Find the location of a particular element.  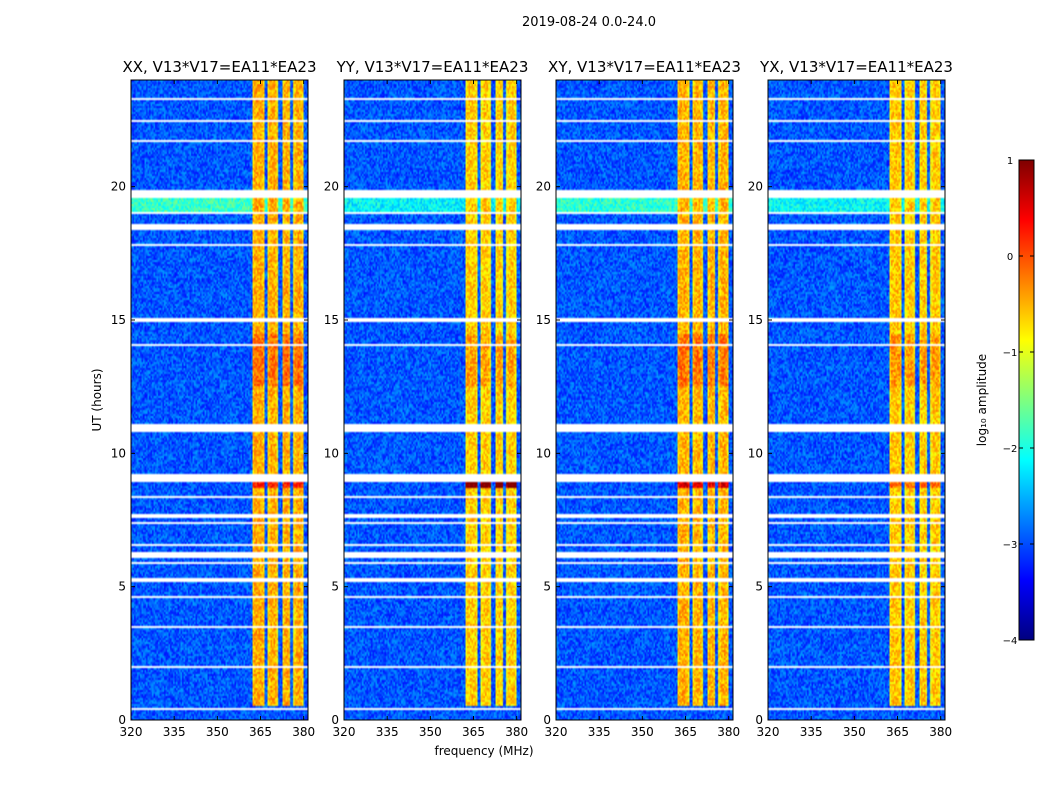

colorbar-tick-label: 0 is located at coordinates (1010, 257).